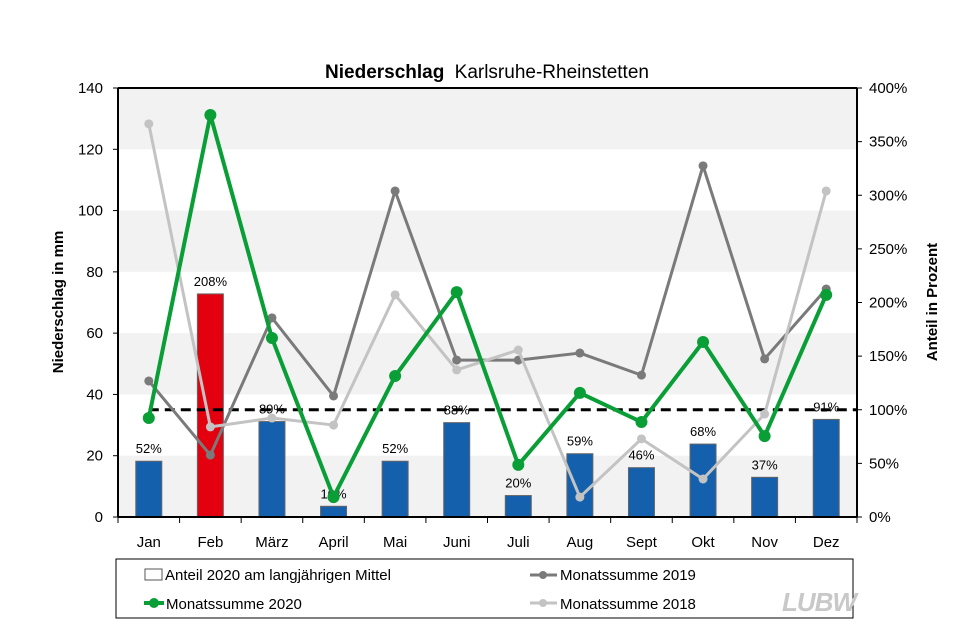  What do you see at coordinates (99, 517) in the screenshot?
I see `y-tick-label: 0` at bounding box center [99, 517].